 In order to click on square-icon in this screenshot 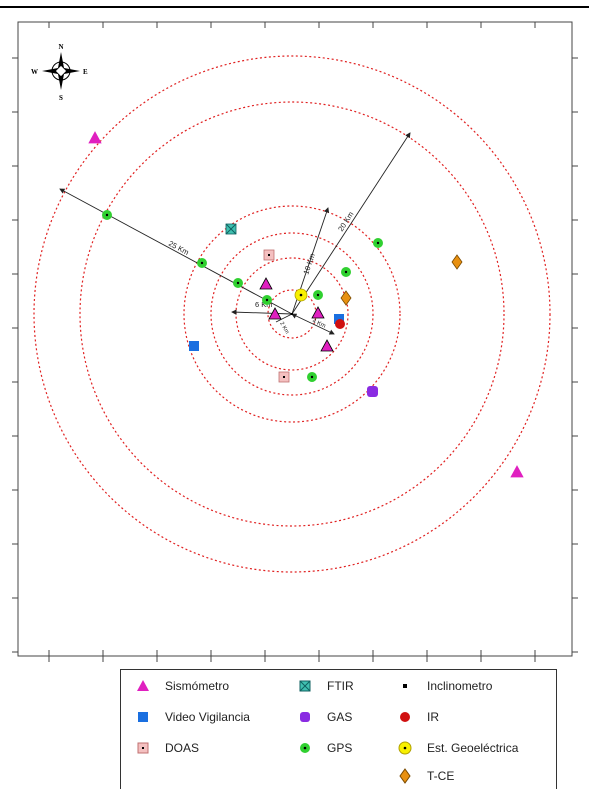, I will do `click(143, 717)`.